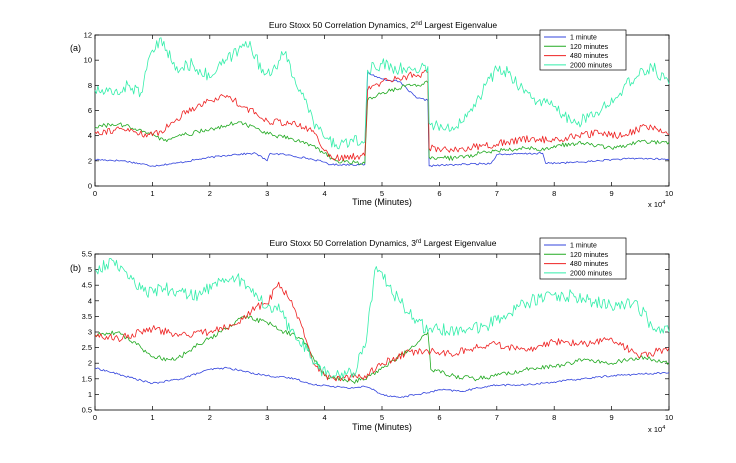 This screenshot has height=463, width=736. What do you see at coordinates (439, 417) in the screenshot?
I see `panel-b-x-tick-label: 6` at bounding box center [439, 417].